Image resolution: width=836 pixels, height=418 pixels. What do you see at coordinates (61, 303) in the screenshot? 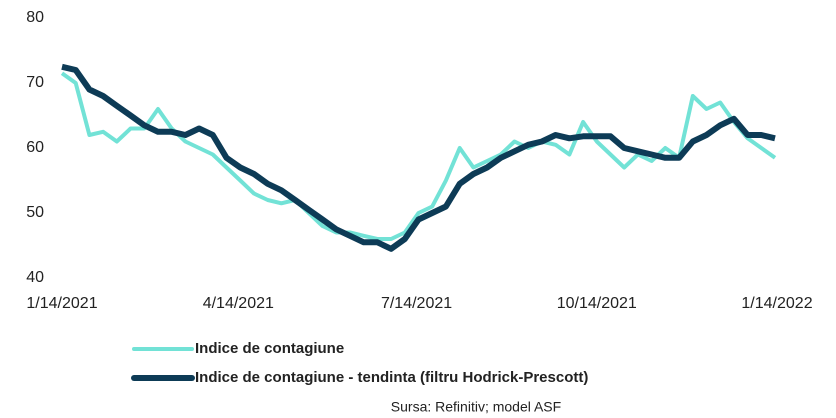
I see `x-tick-label: 1/14/2021` at bounding box center [61, 303].